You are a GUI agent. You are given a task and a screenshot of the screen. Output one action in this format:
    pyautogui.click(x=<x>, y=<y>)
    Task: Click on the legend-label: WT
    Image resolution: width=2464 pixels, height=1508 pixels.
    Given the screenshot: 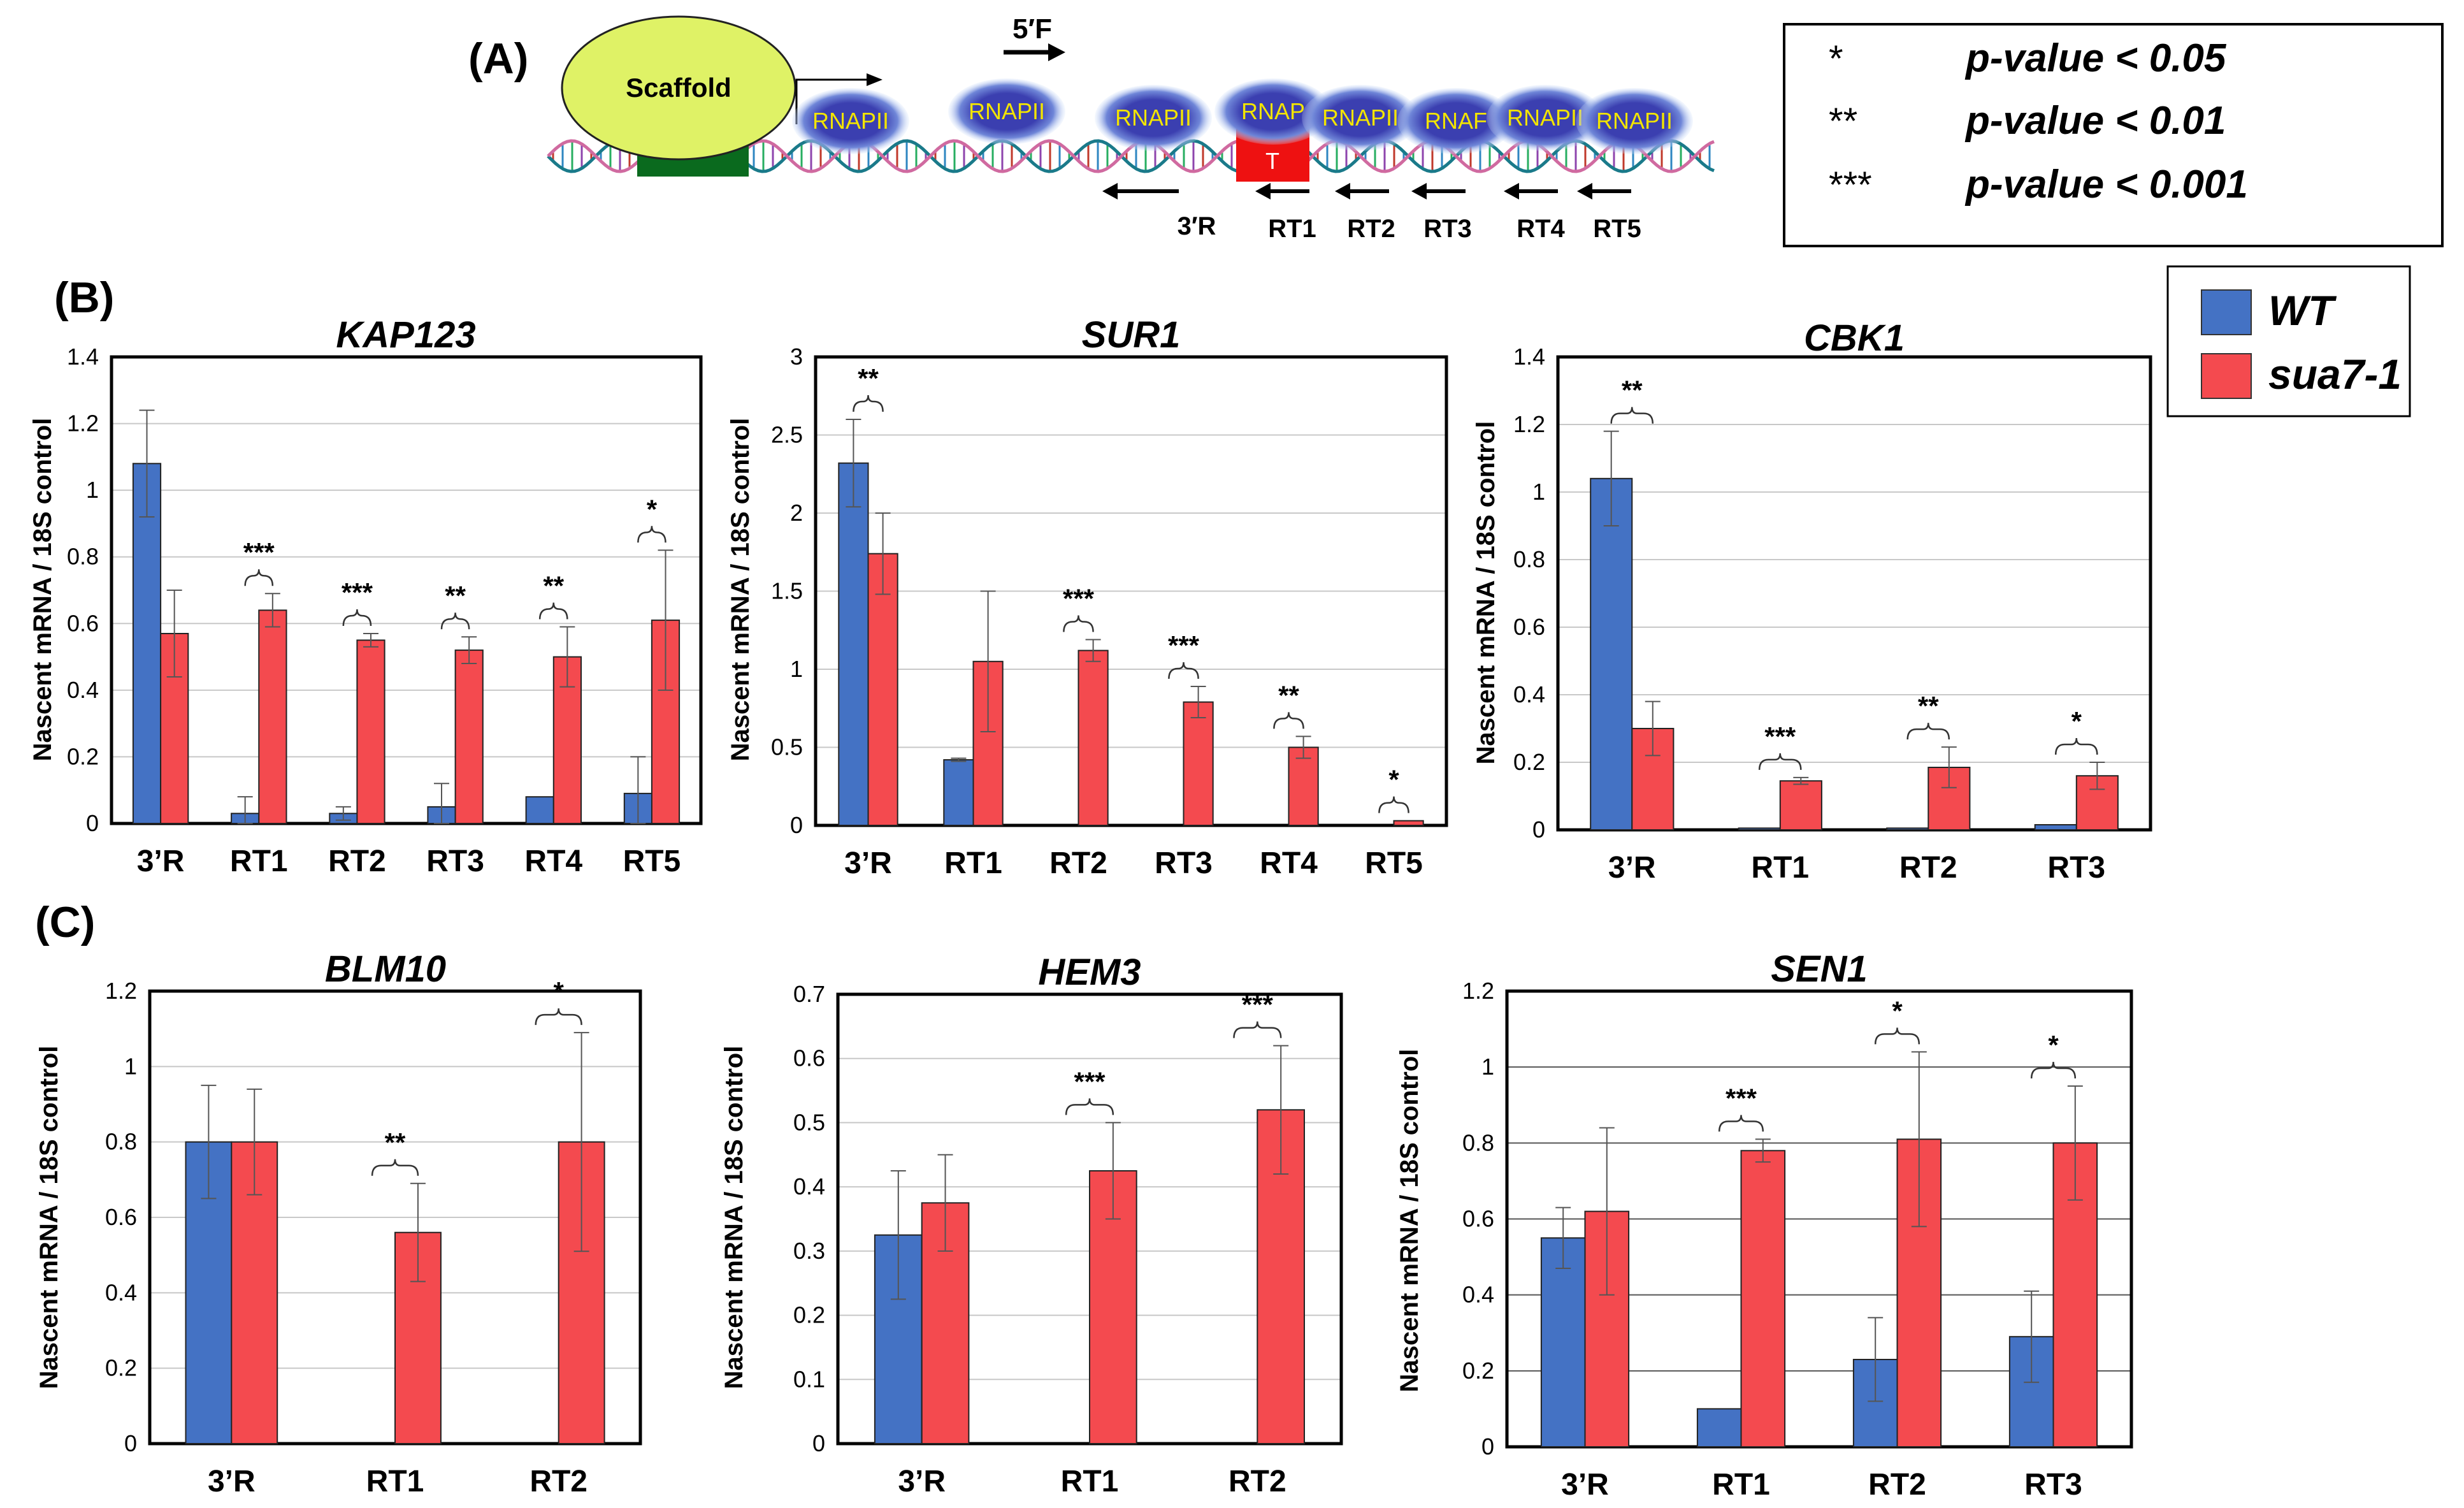 What is the action you would take?
    pyautogui.click(x=2302, y=310)
    